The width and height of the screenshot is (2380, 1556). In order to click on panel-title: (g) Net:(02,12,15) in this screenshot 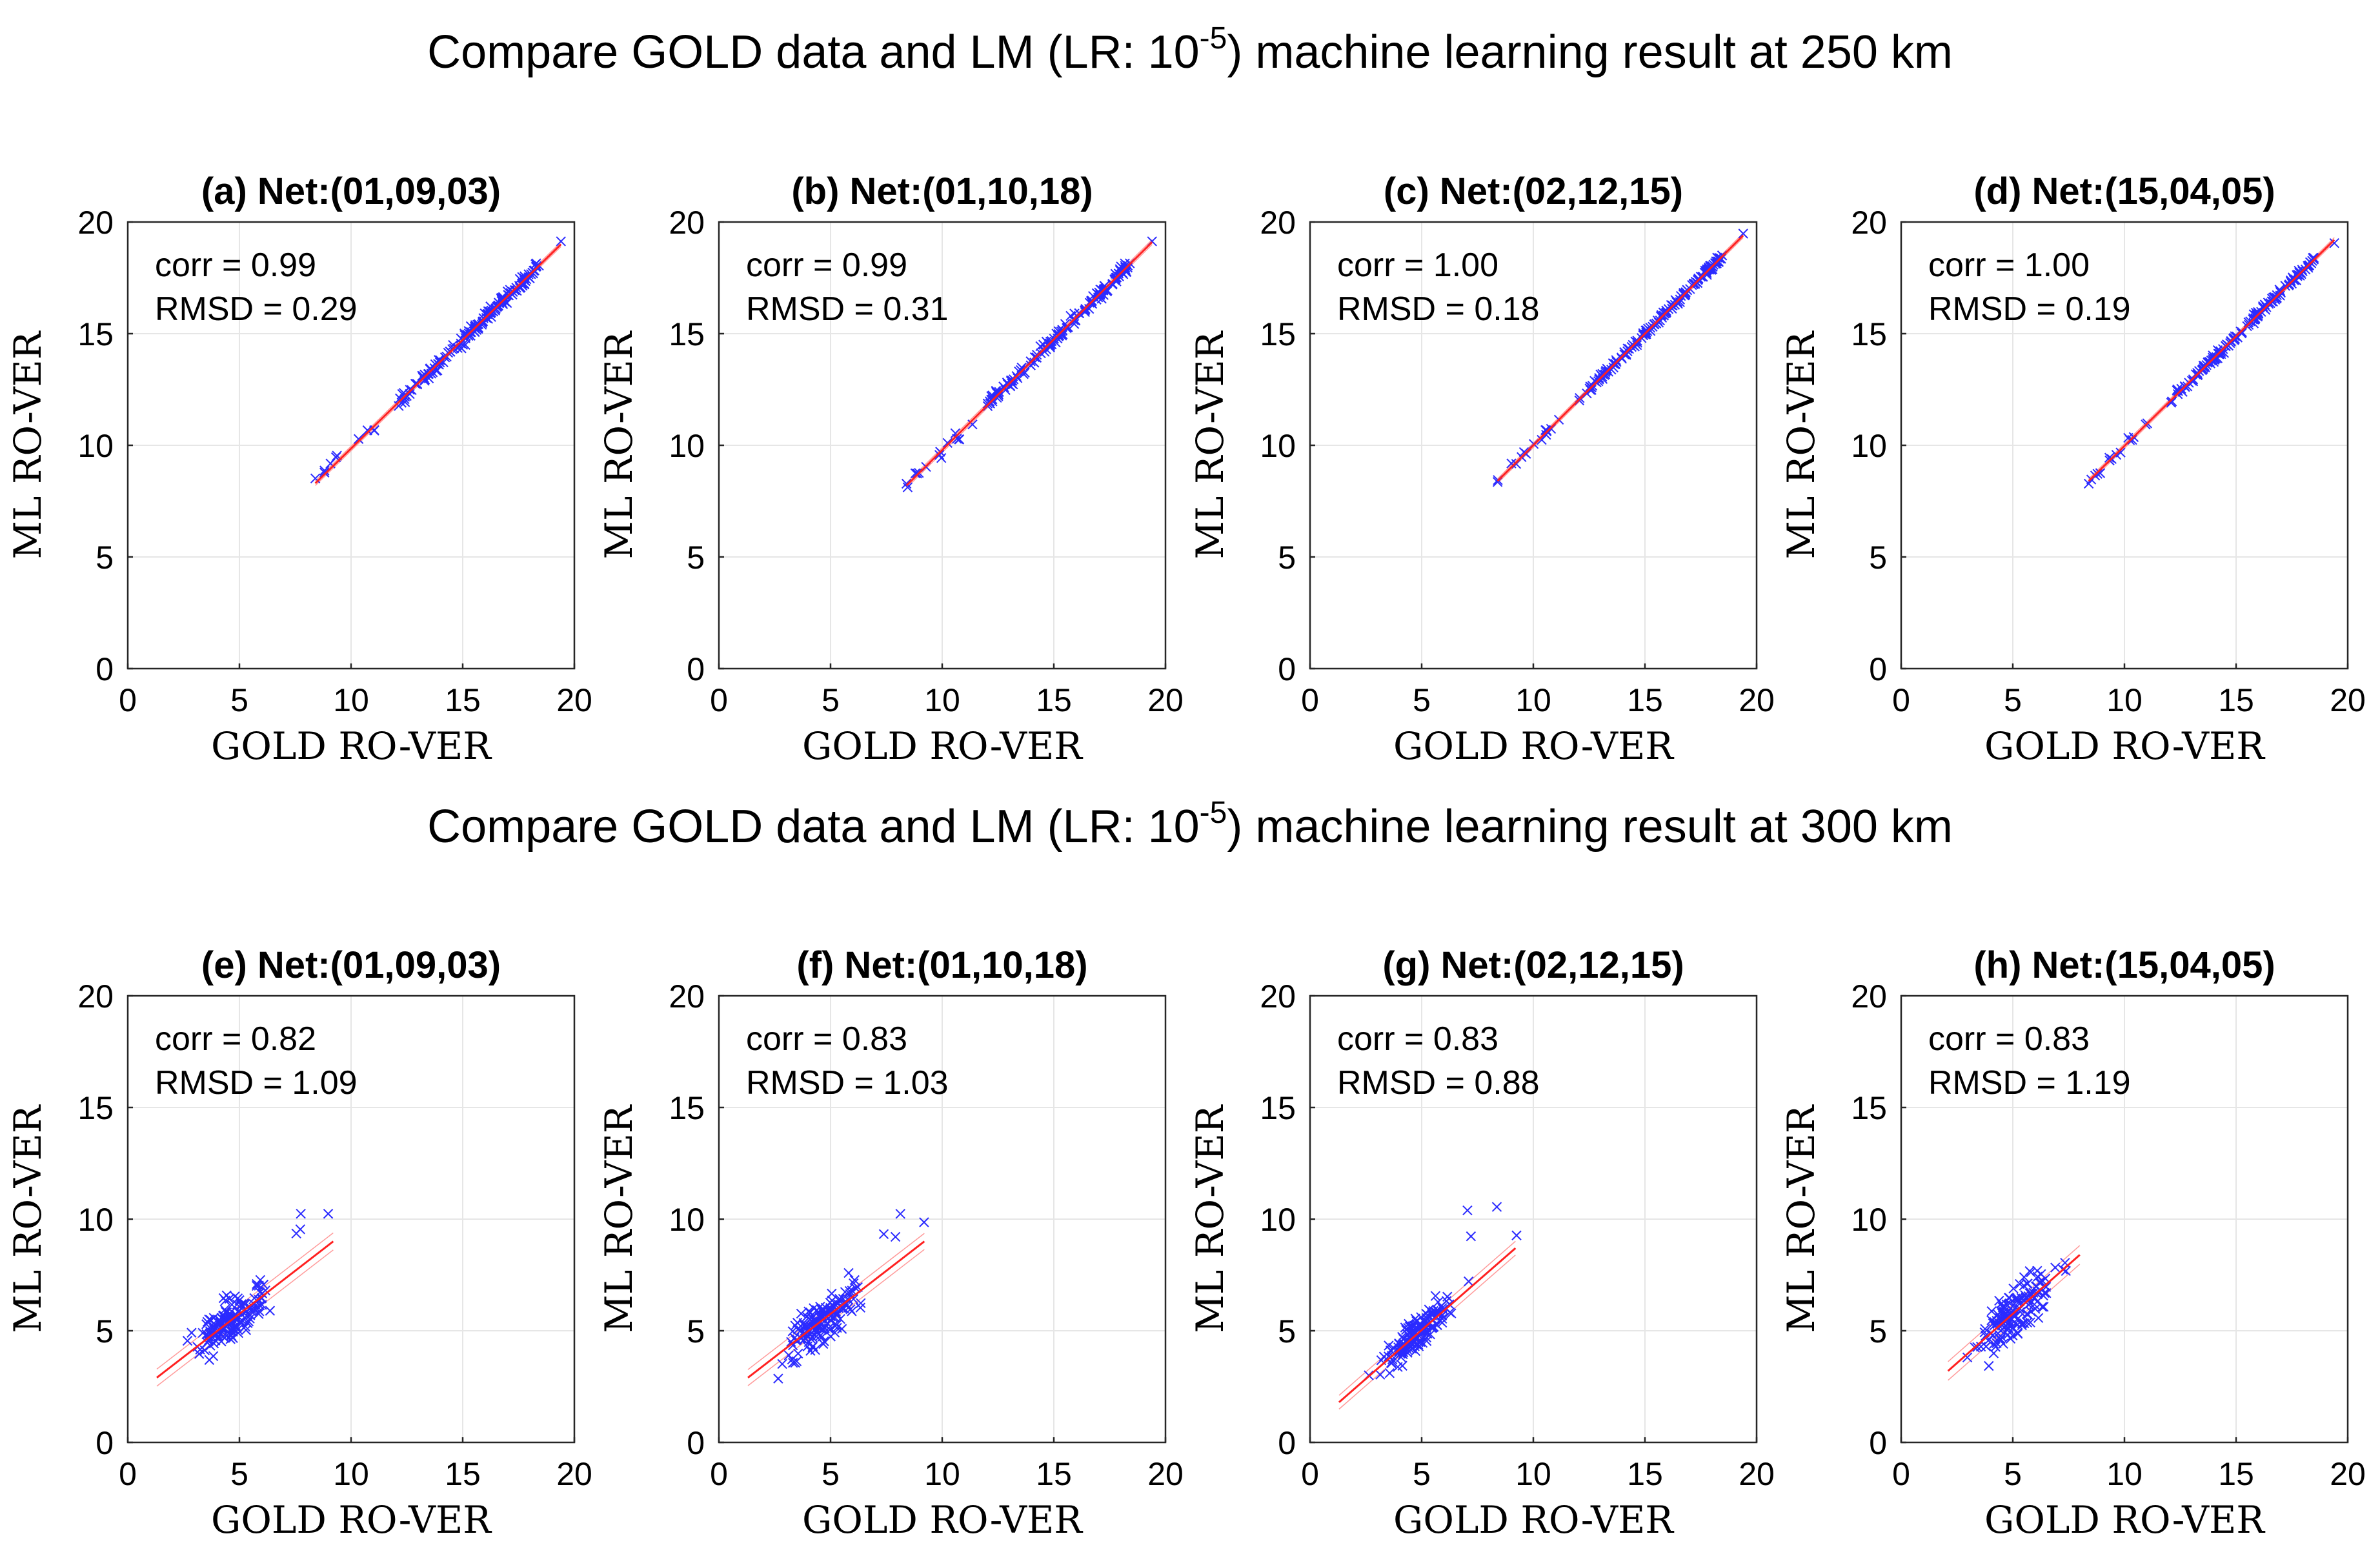, I will do `click(1533, 965)`.